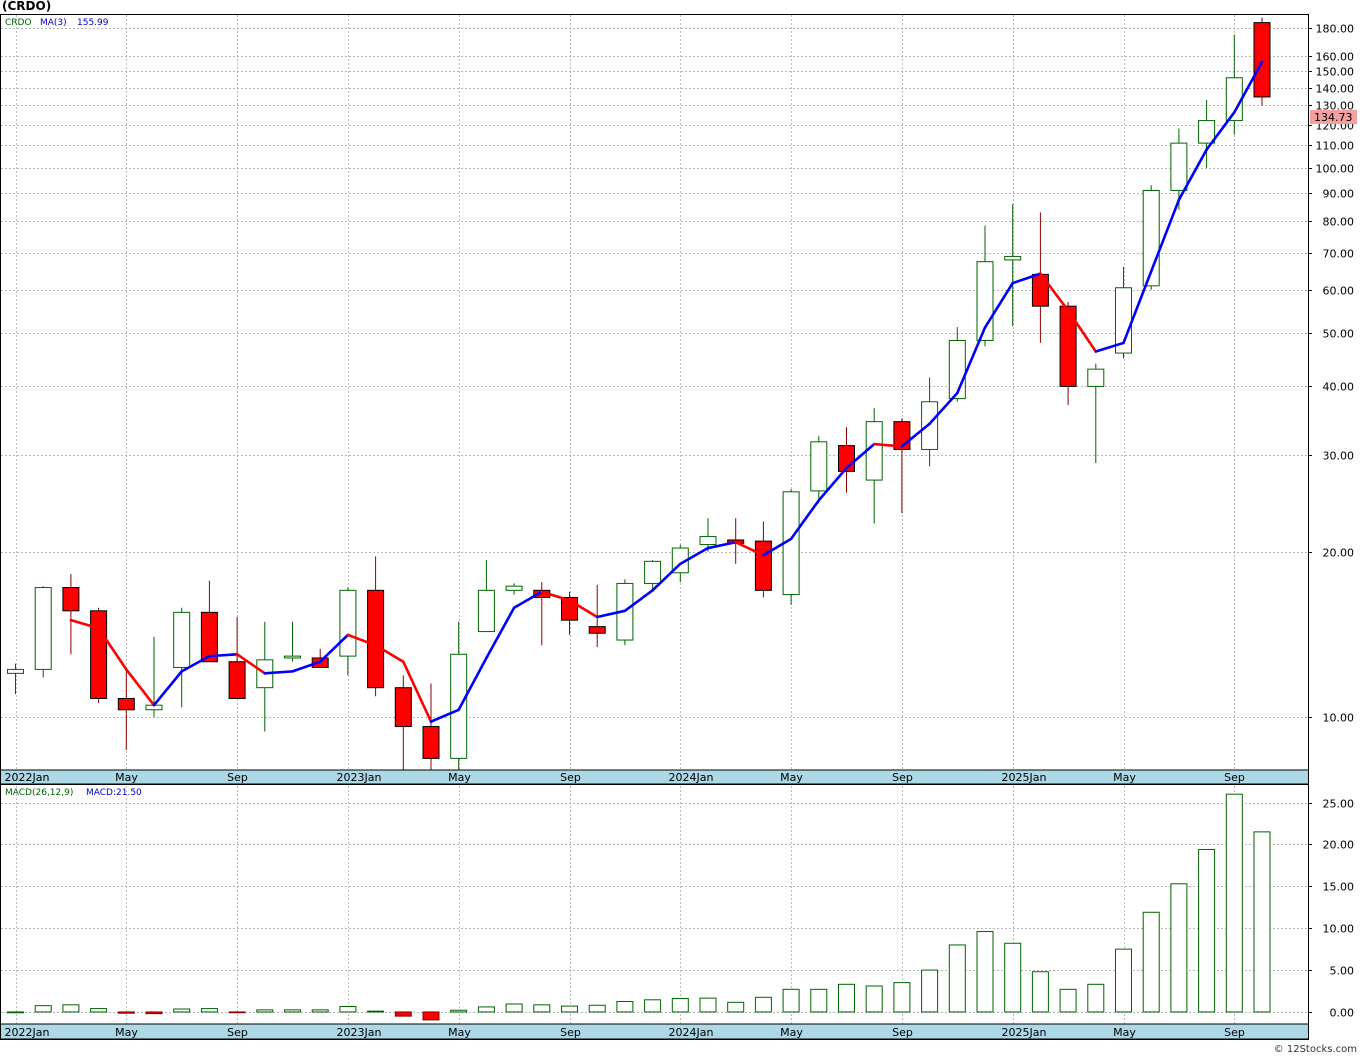 The image size is (1360, 1056). What do you see at coordinates (1339, 845) in the screenshot?
I see `macd-y-tick-label: 20.00` at bounding box center [1339, 845].